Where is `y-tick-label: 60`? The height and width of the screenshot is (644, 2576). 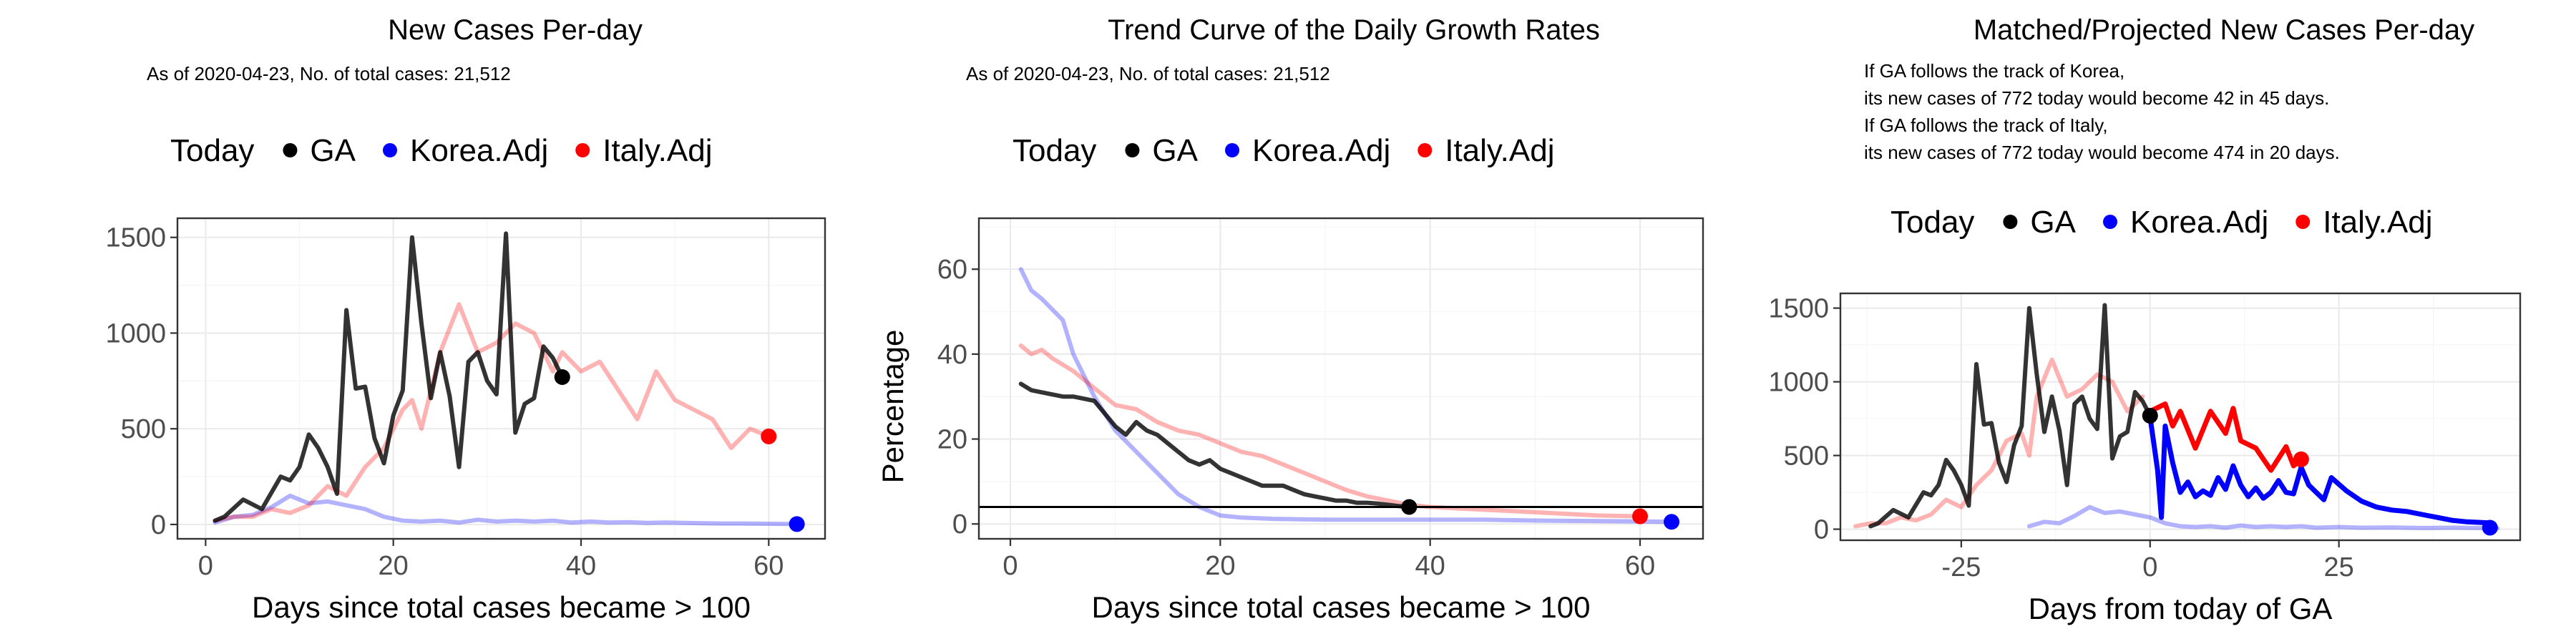
y-tick-label: 60 is located at coordinates (952, 270).